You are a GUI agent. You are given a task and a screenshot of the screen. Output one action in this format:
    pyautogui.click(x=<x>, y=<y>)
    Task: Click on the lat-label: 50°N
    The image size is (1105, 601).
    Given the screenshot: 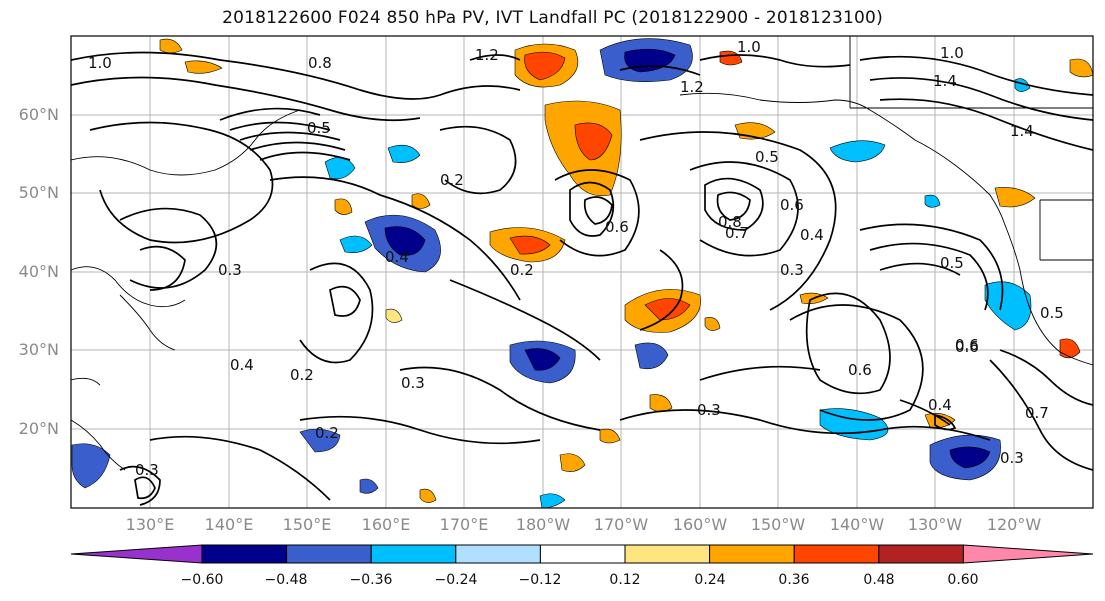 What is the action you would take?
    pyautogui.click(x=38, y=192)
    